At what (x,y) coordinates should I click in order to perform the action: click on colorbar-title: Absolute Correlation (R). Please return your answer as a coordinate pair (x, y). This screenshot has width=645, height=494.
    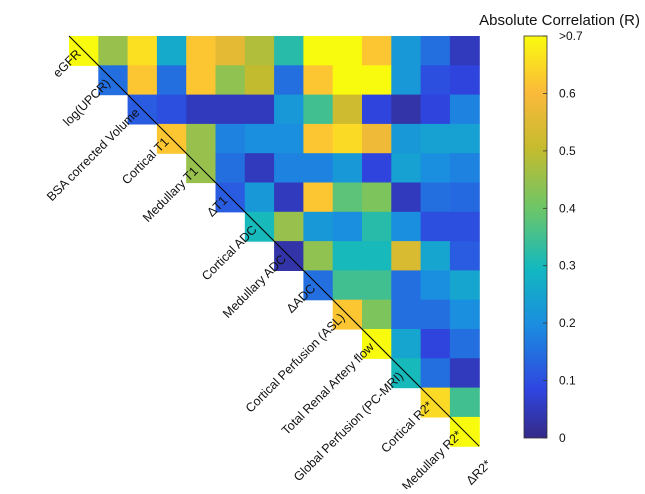
    Looking at the image, I should click on (559, 20).